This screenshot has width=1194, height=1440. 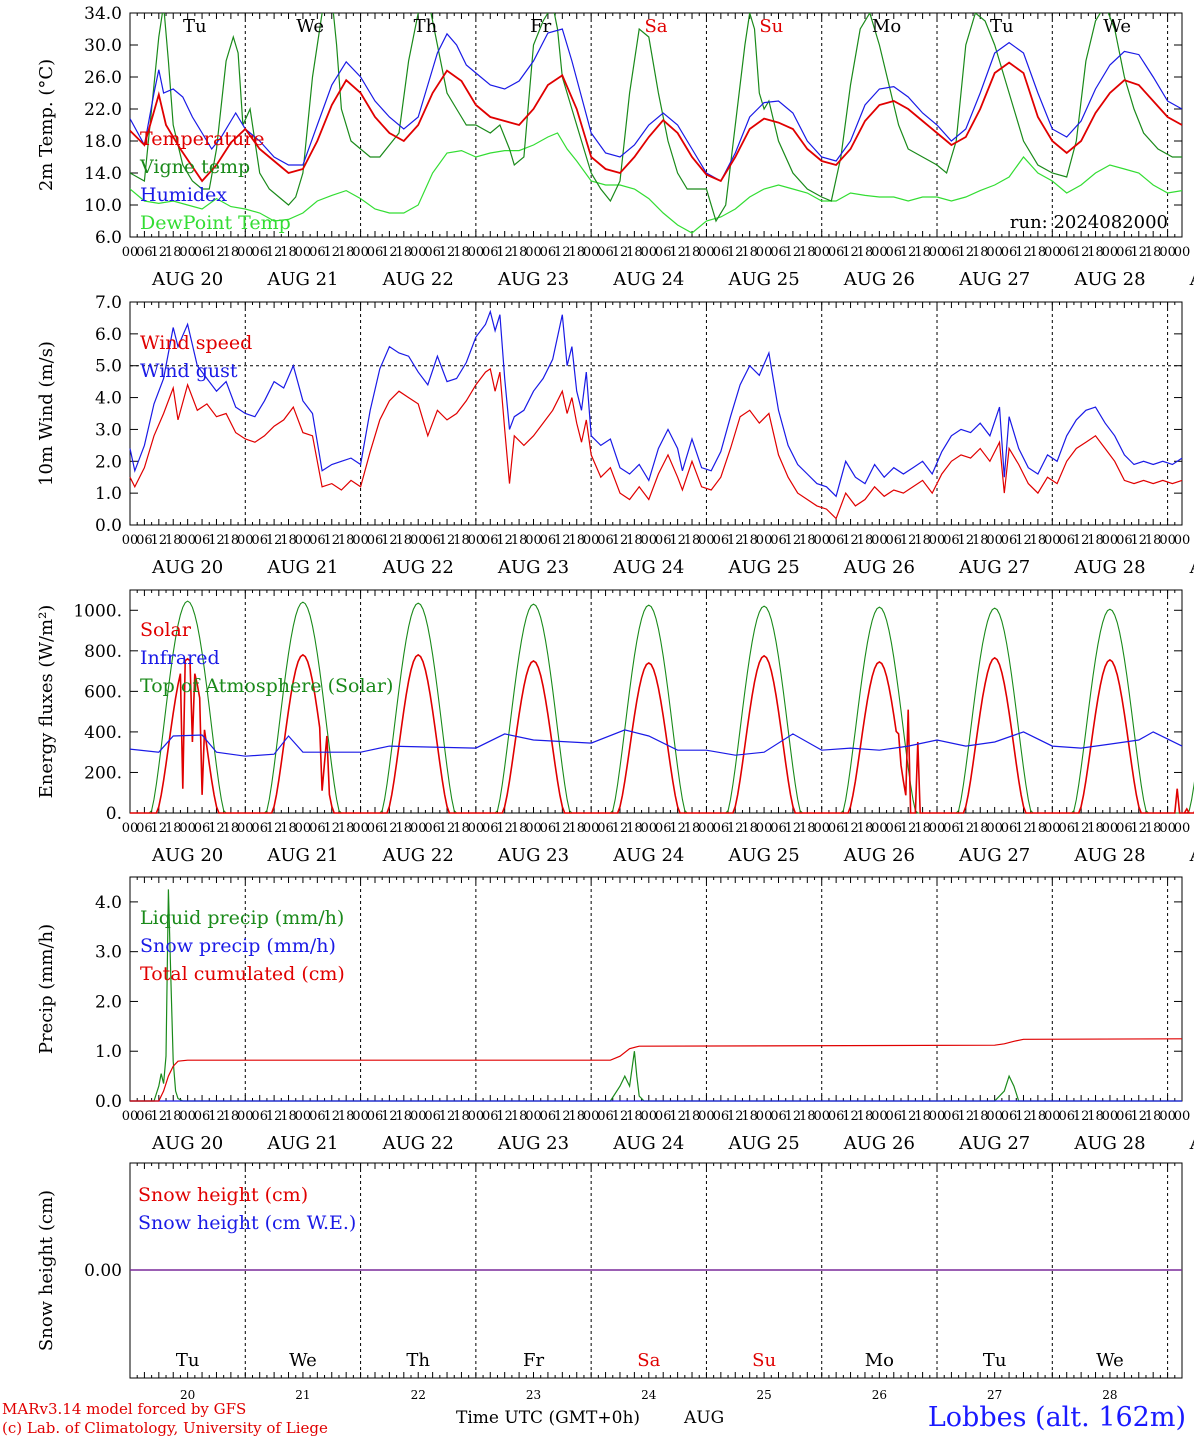 What do you see at coordinates (108, 903) in the screenshot?
I see `y-tick-label: 4.0` at bounding box center [108, 903].